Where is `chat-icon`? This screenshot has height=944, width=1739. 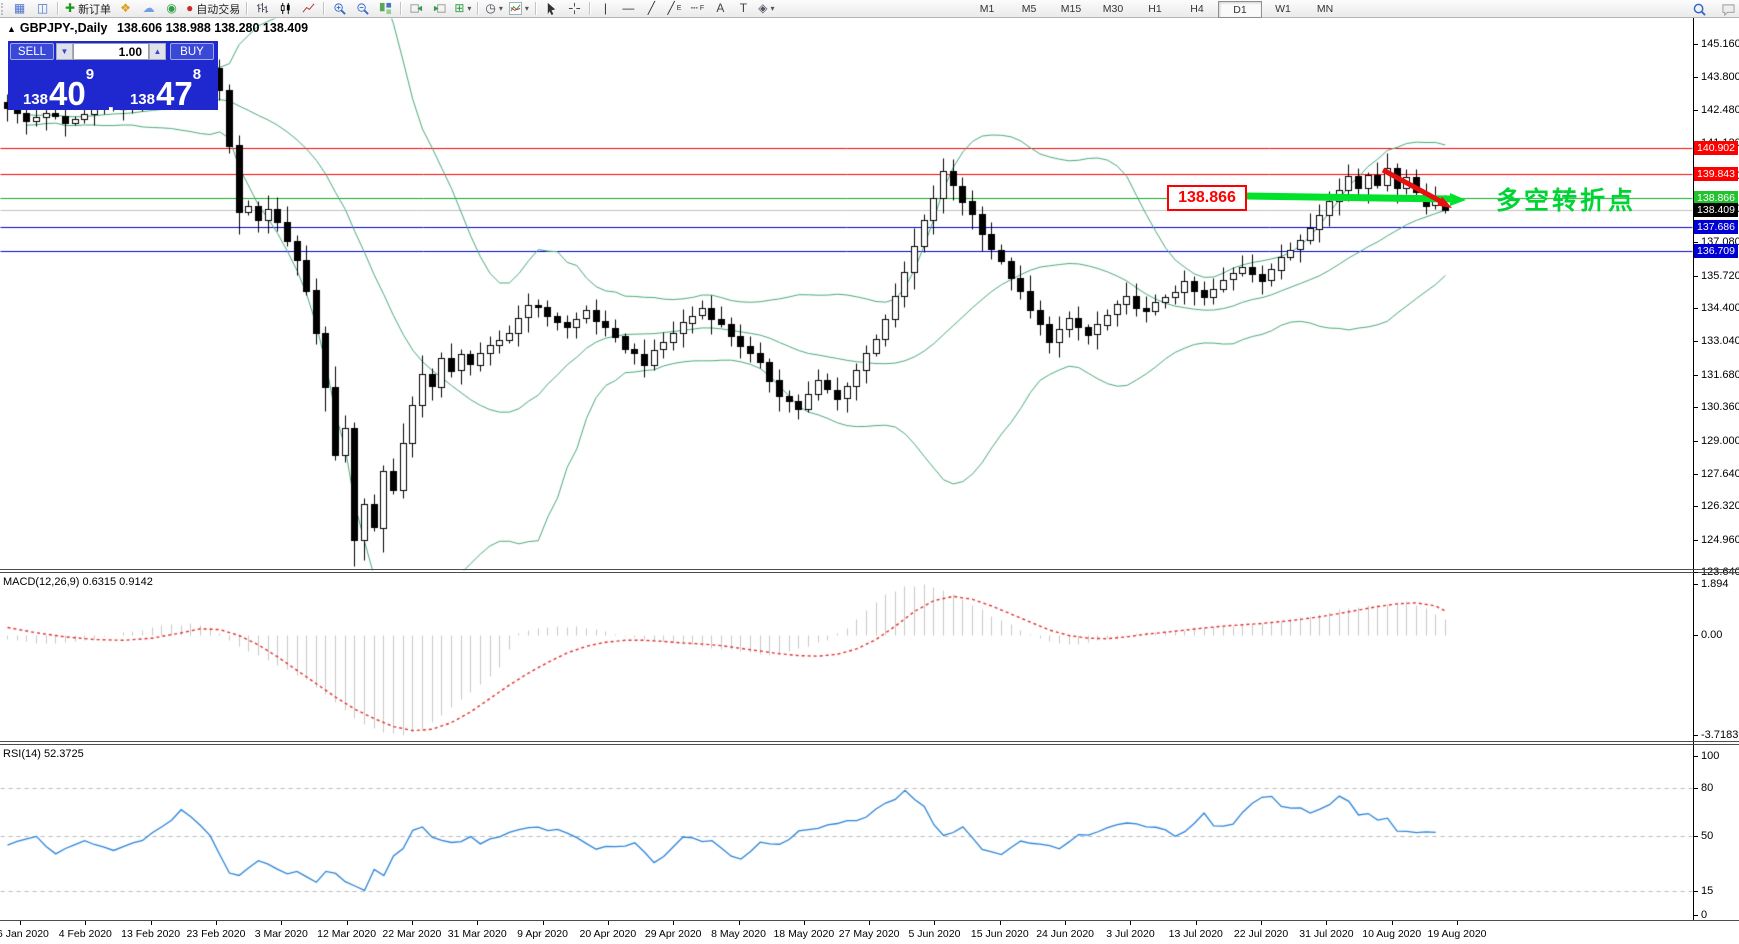 chat-icon is located at coordinates (1728, 9).